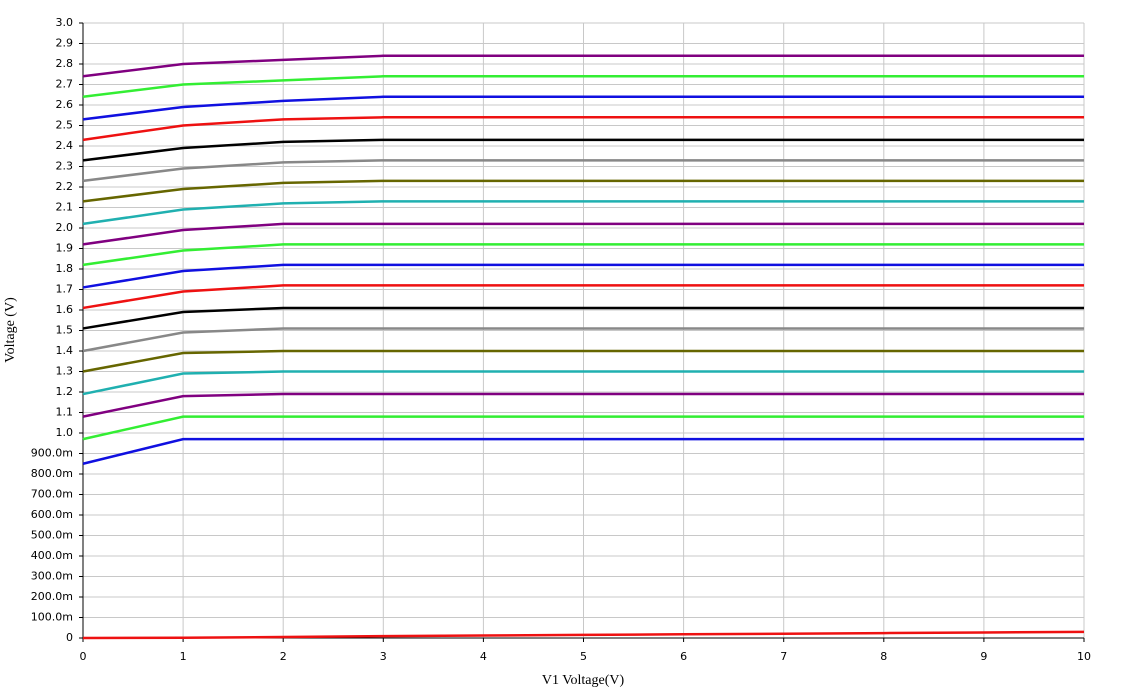  What do you see at coordinates (52, 555) in the screenshot?
I see `y-tick-label: 400.0m` at bounding box center [52, 555].